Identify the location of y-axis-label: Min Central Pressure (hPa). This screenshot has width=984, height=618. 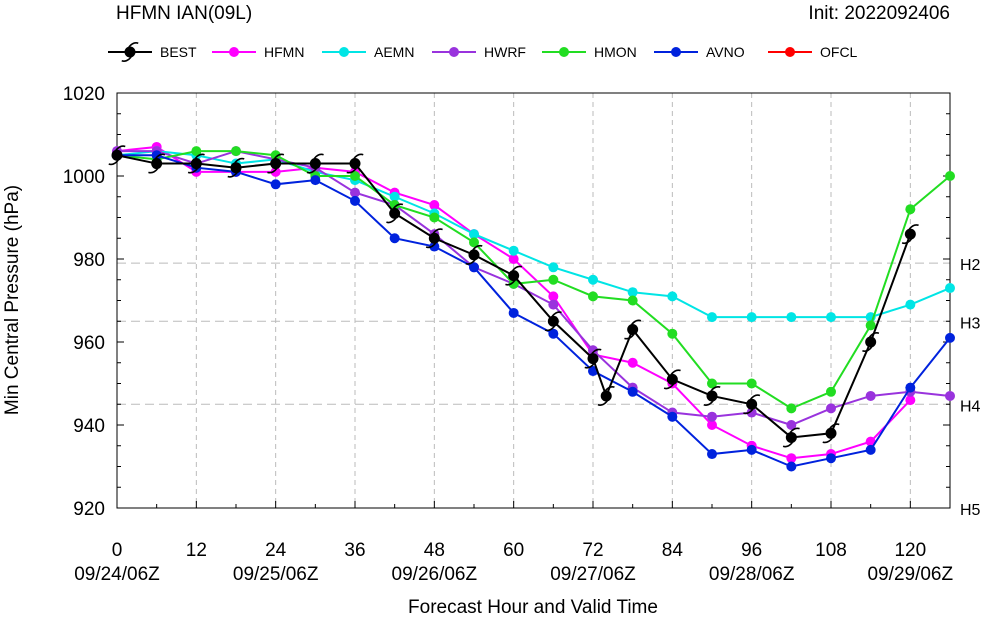
(12, 300).